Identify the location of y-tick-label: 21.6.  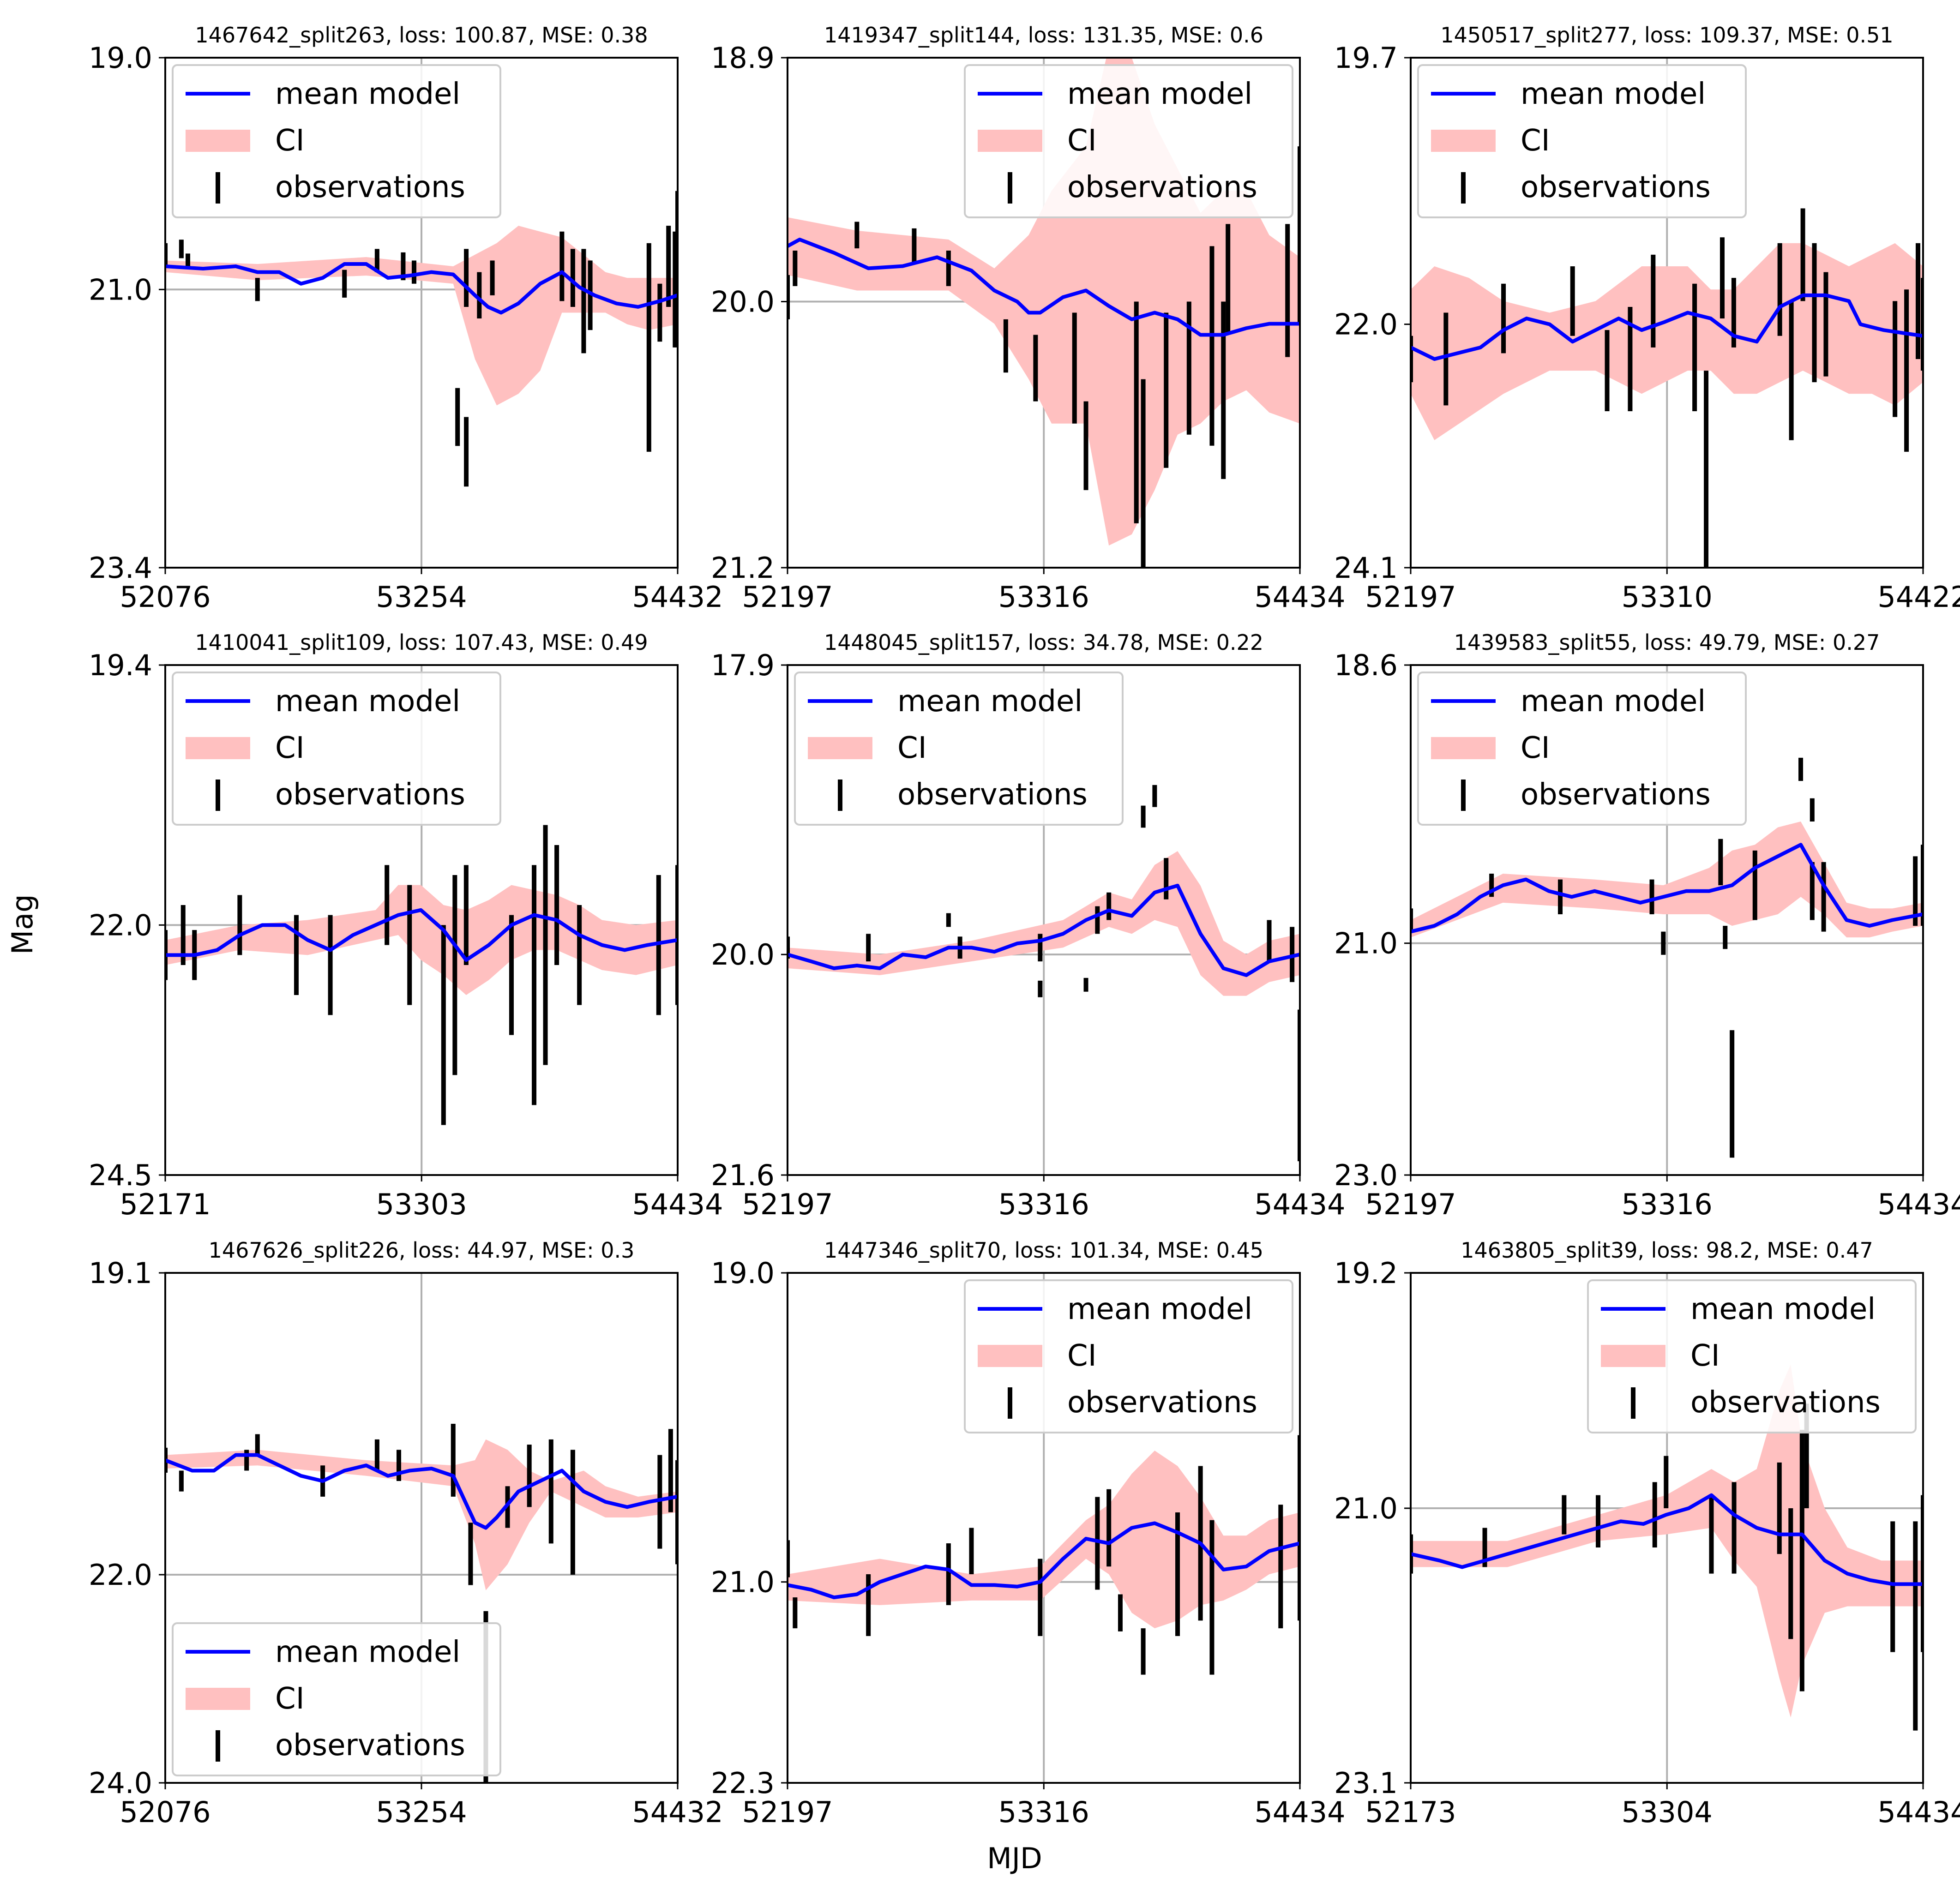
(743, 1175).